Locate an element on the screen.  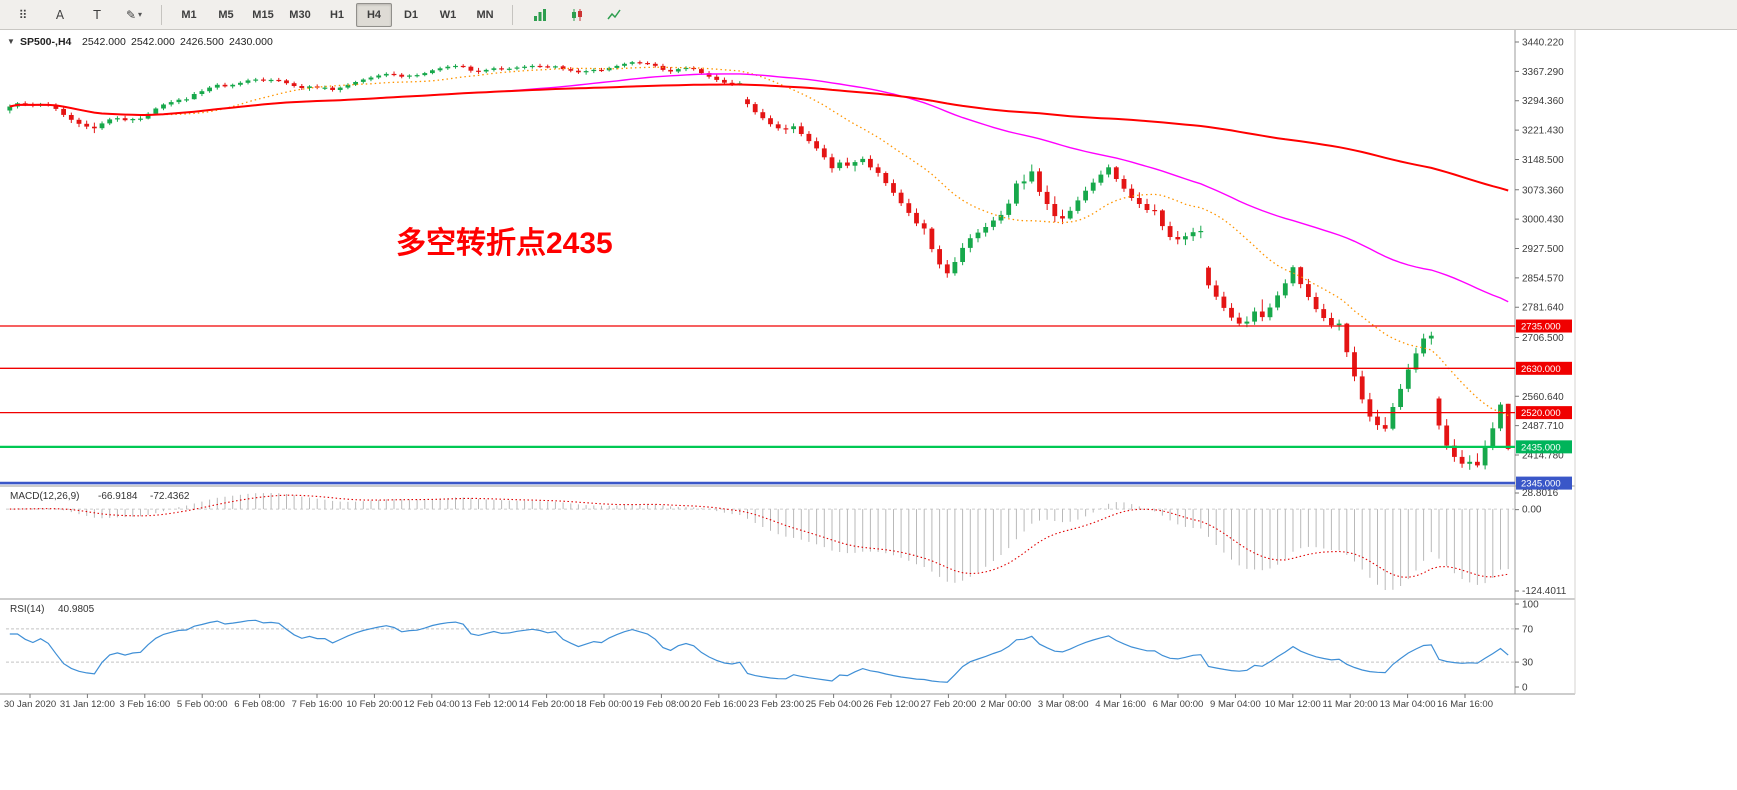
ohlc-close: 2430.000 is located at coordinates (251, 42).